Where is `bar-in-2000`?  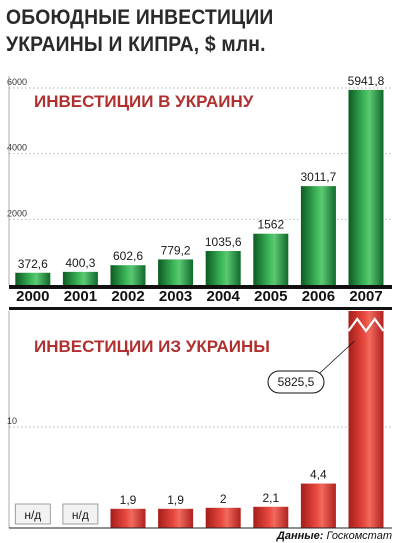 bar-in-2000 is located at coordinates (33, 278).